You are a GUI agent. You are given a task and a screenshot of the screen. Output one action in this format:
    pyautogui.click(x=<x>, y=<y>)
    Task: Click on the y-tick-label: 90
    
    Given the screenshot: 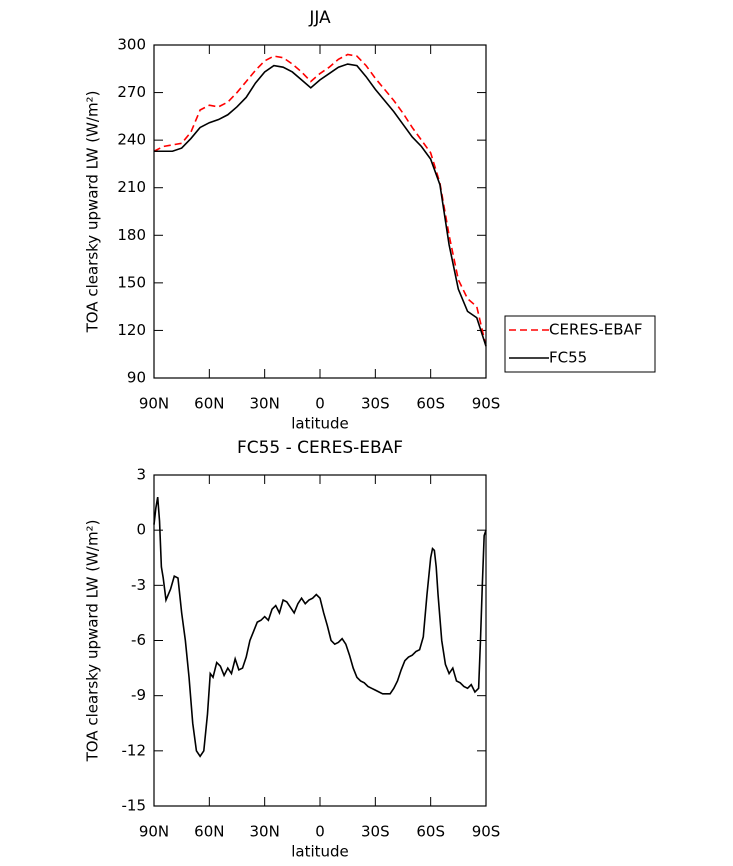 What is the action you would take?
    pyautogui.click(x=136, y=378)
    